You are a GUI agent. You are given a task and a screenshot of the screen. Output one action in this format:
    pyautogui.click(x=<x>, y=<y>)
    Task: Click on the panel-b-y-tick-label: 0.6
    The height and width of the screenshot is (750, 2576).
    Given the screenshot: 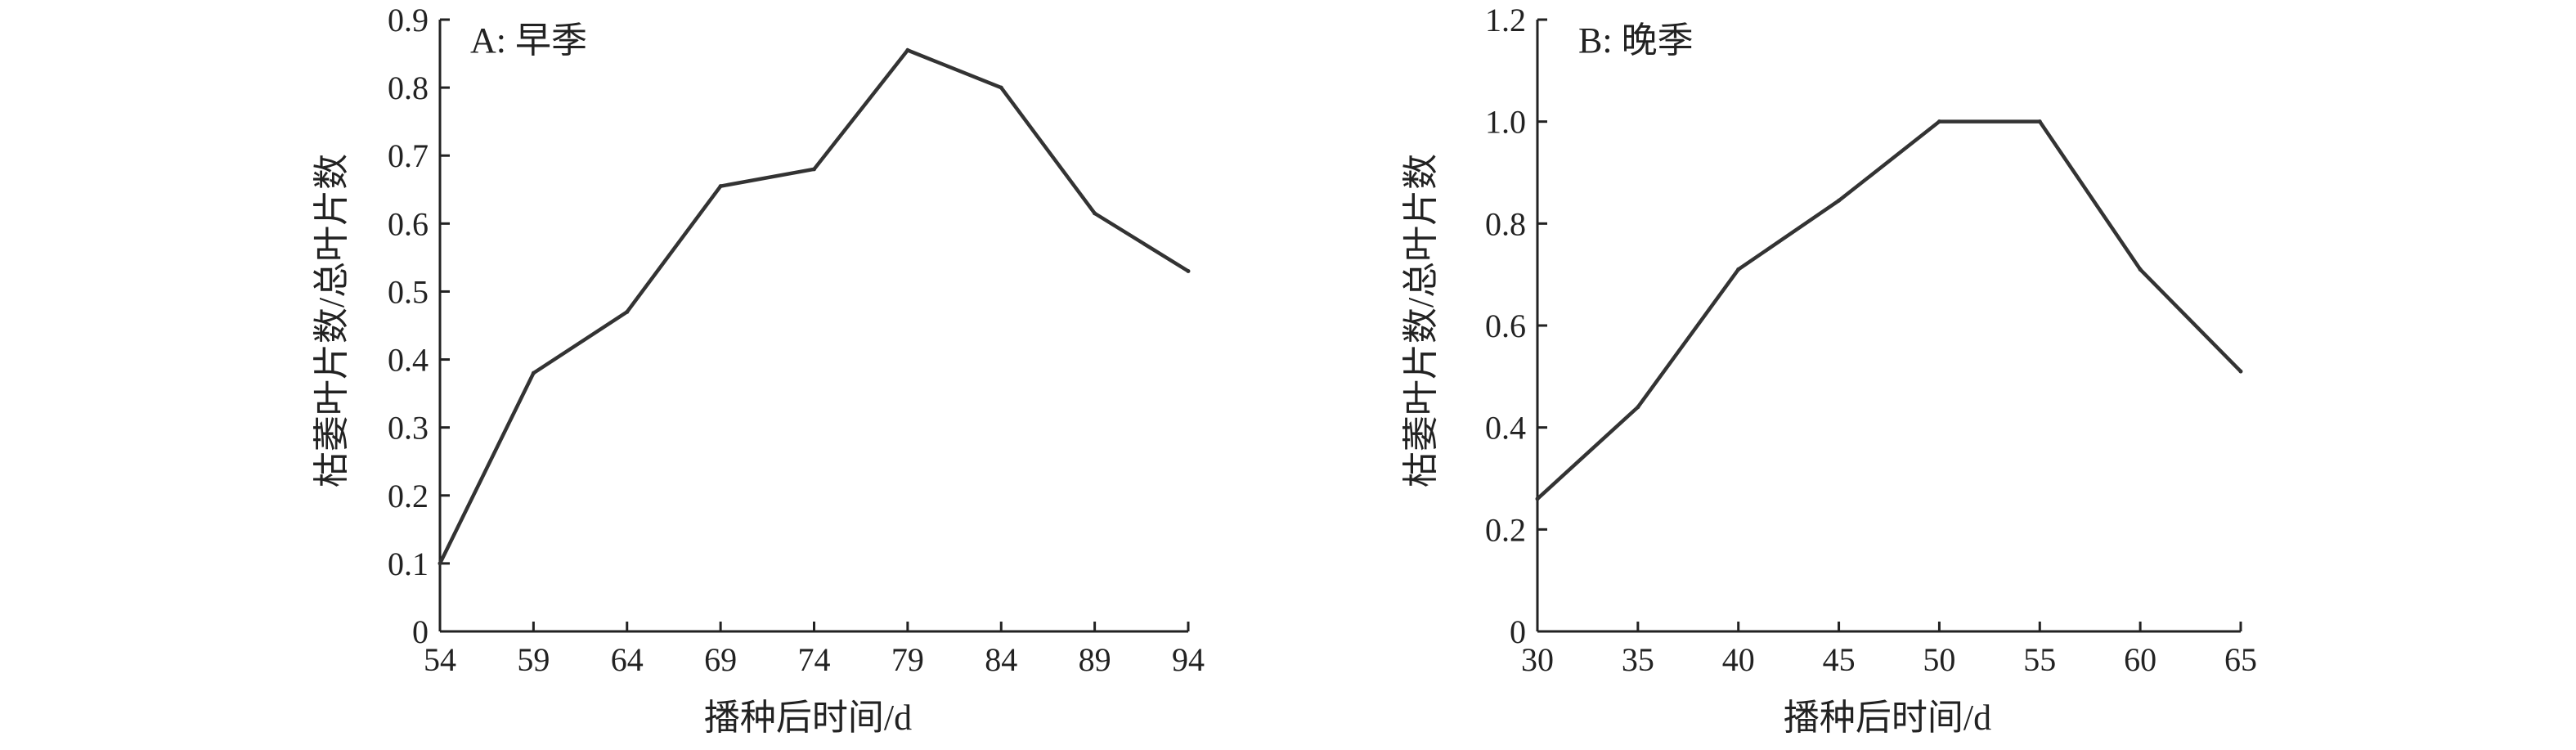 What is the action you would take?
    pyautogui.click(x=1505, y=326)
    